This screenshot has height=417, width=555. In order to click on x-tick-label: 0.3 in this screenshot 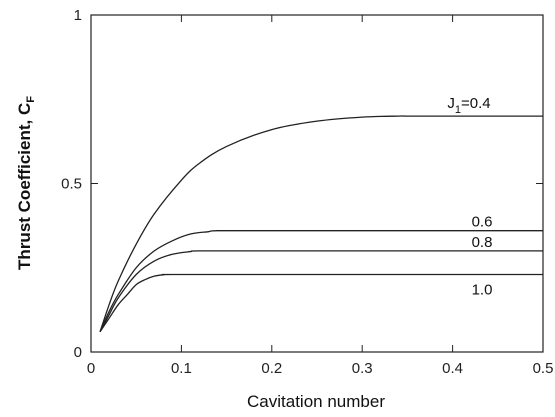, I will do `click(362, 368)`.